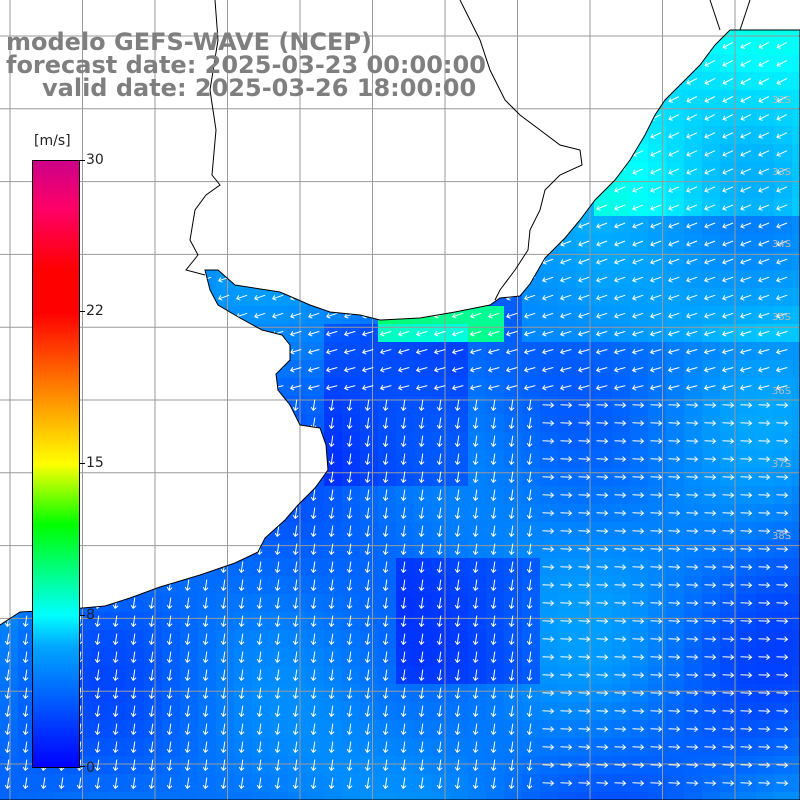 The image size is (800, 800). I want to click on border-line, so click(715, 15).